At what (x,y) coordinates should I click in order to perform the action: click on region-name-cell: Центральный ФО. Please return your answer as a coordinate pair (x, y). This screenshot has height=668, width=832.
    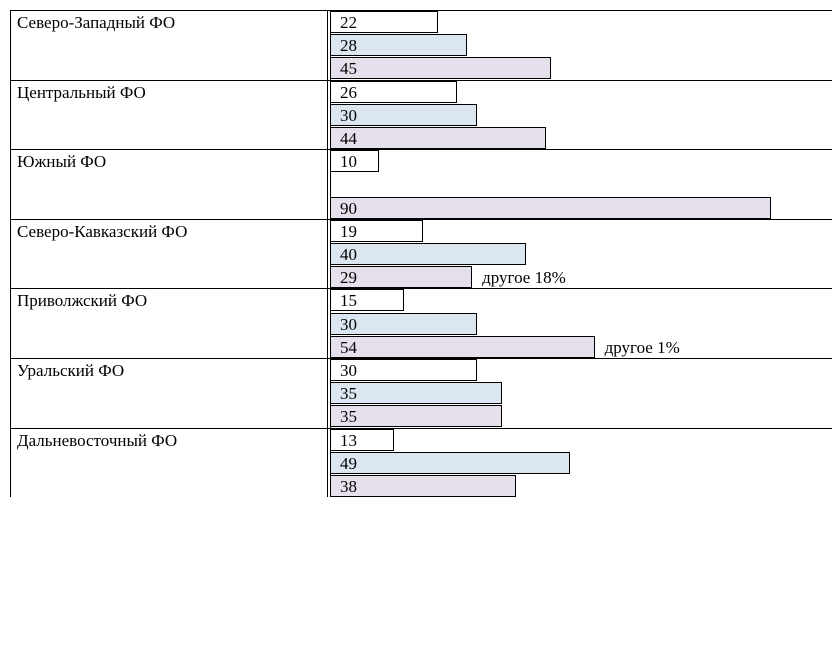
    Looking at the image, I should click on (169, 114).